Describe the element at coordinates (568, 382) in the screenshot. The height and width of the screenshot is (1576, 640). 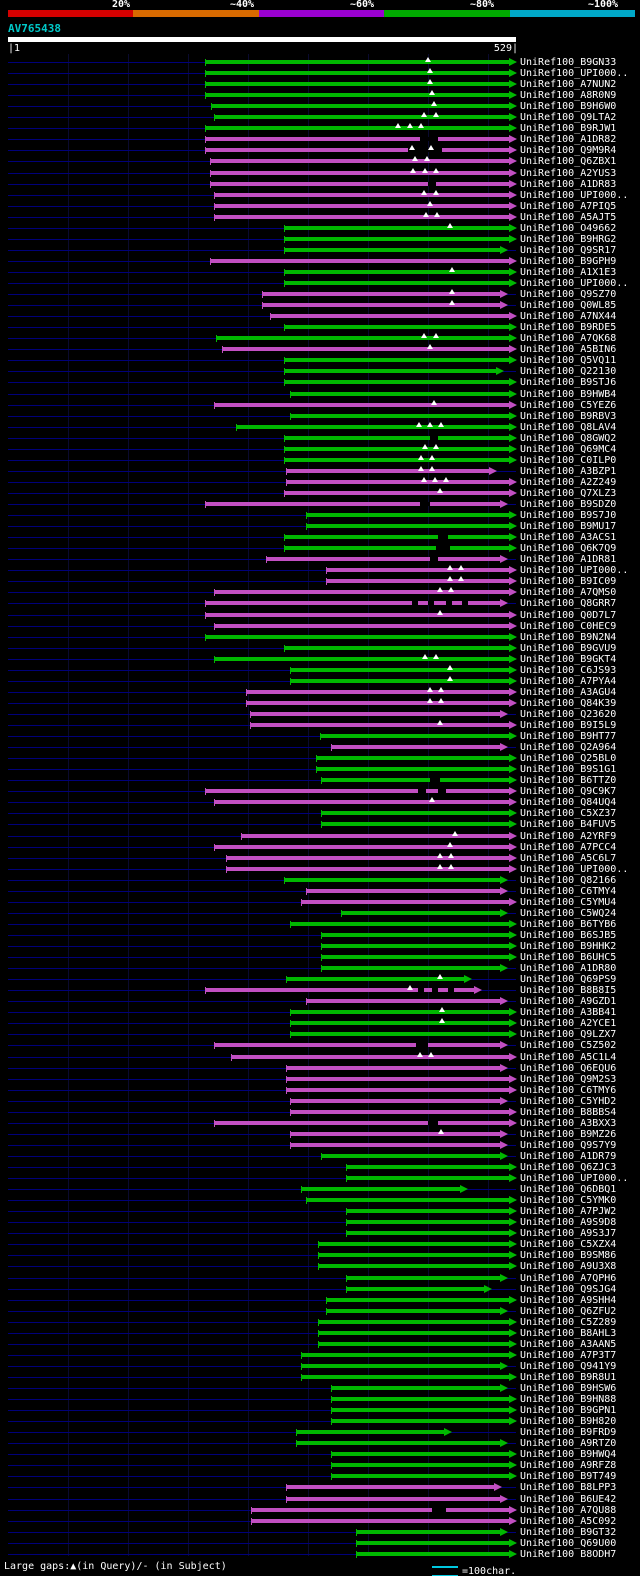
I see `hit-label: UniRef100_B9STJ6` at that location.